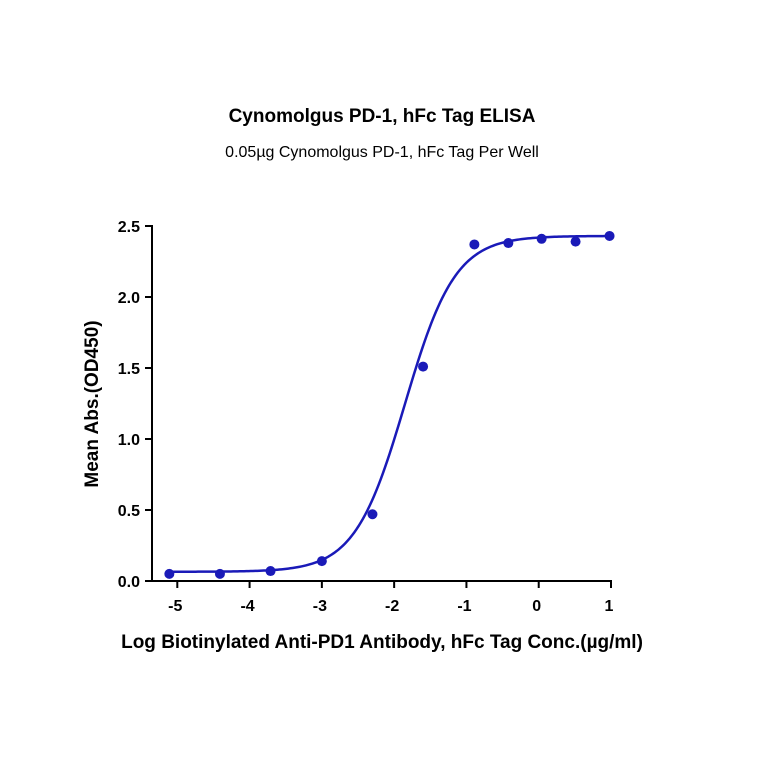 The image size is (764, 764). I want to click on x-tick-label: -1, so click(464, 606).